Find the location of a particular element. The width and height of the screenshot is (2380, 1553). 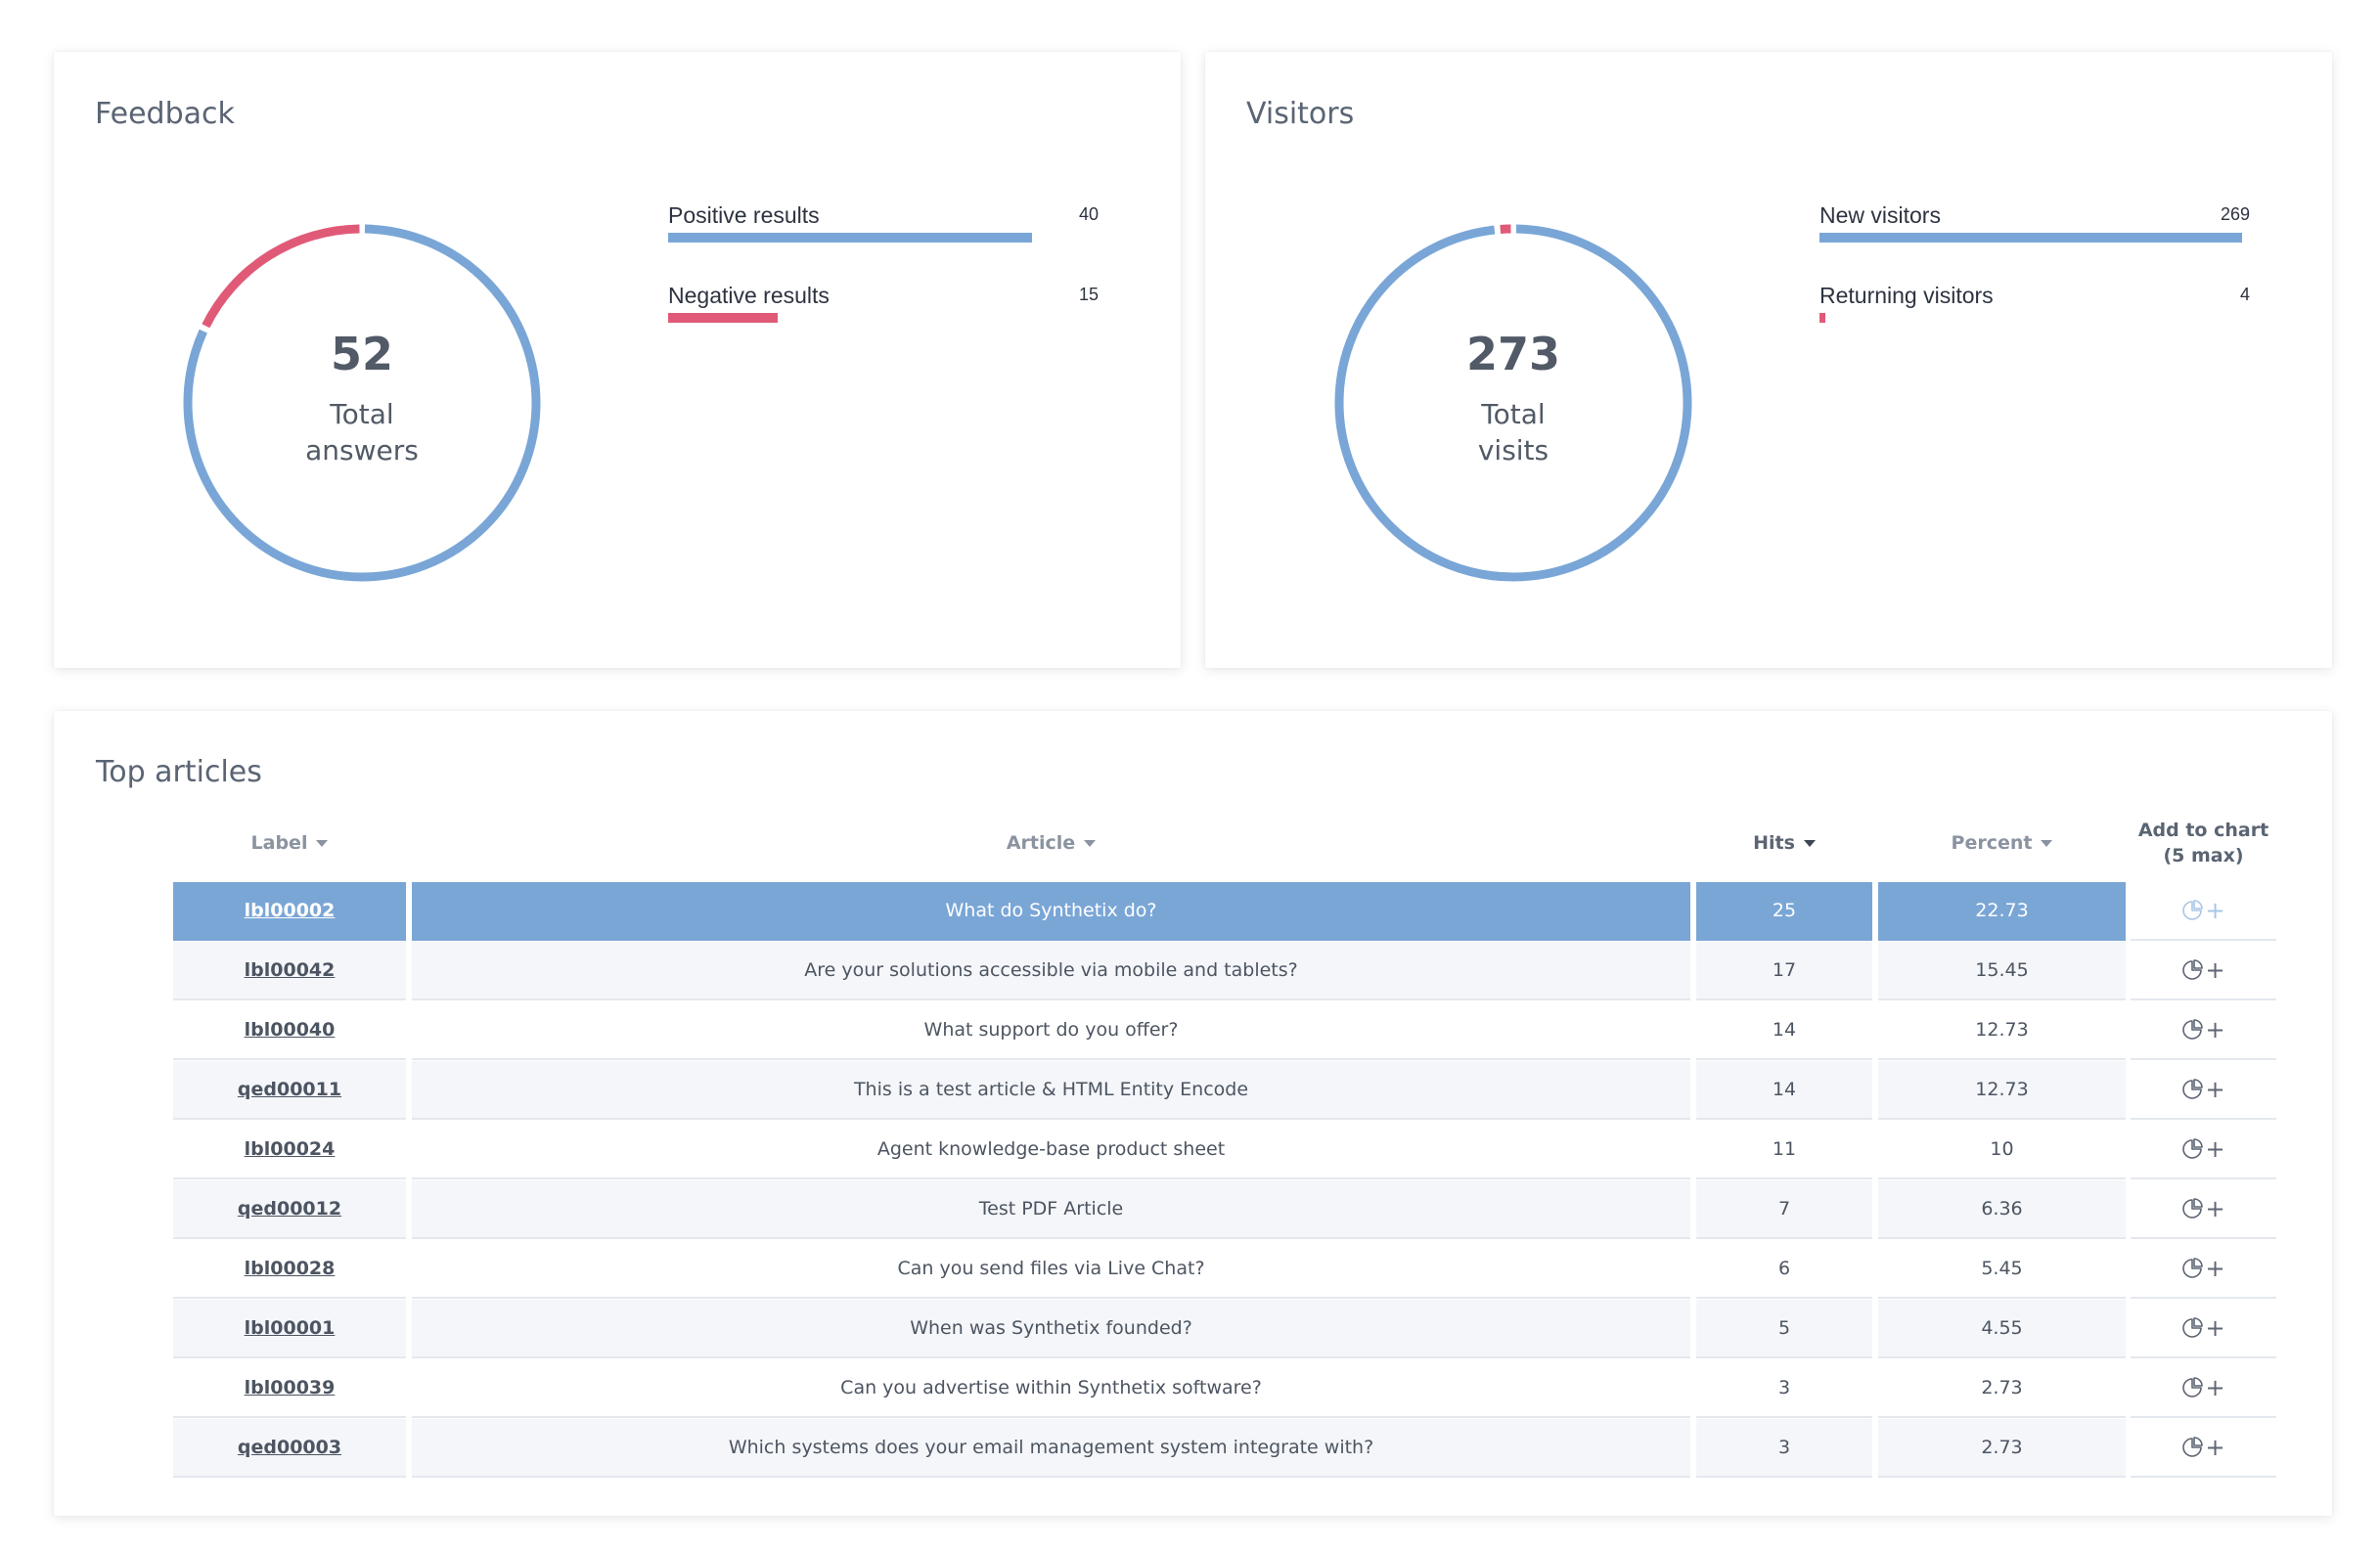

cell-hits: 25 is located at coordinates (1784, 911).